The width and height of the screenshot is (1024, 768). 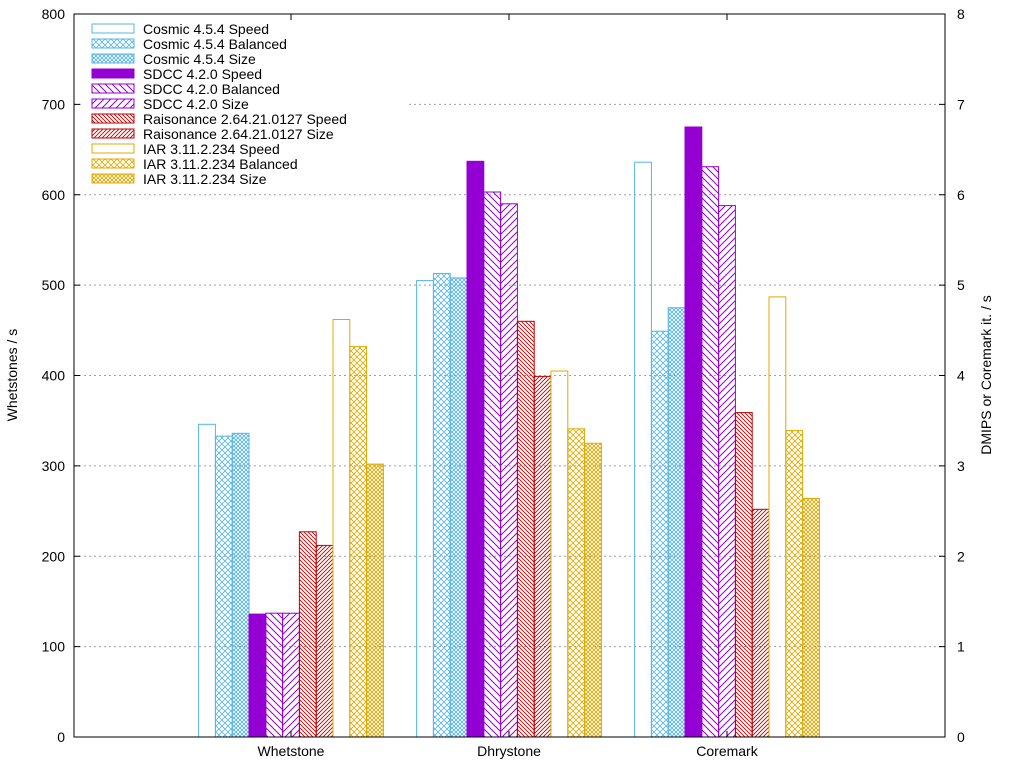 What do you see at coordinates (727, 471) in the screenshot?
I see `bar-sdcc-4-2-0-size-coremark` at bounding box center [727, 471].